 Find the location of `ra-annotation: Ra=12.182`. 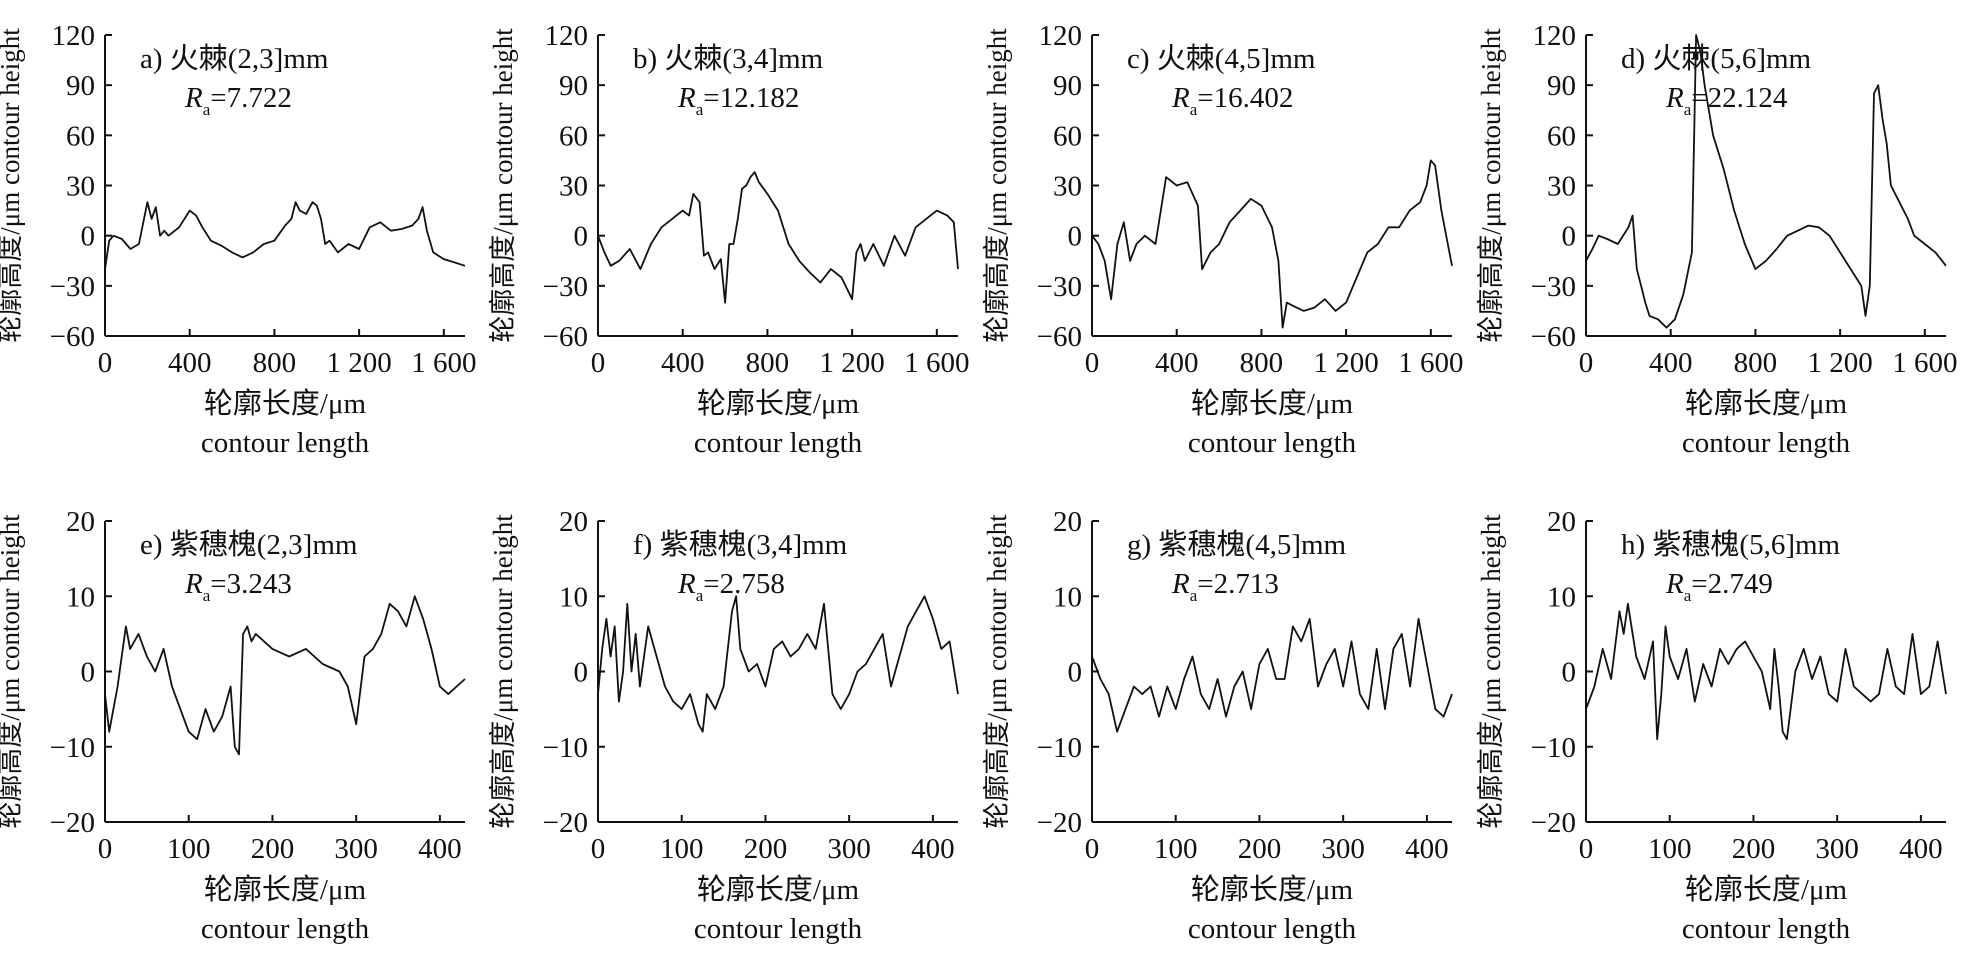

ra-annotation: Ra=12.182 is located at coordinates (738, 100).